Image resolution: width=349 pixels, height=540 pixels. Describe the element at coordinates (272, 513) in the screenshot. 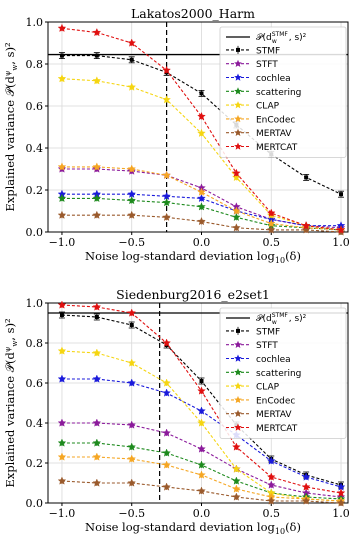

I see `x-tick-label: 0.5` at that location.